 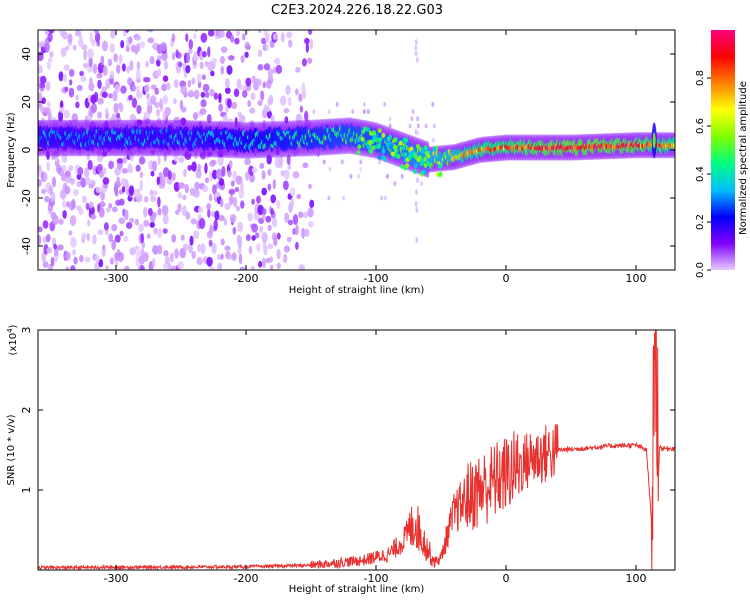 I want to click on y-tick-label: 1, so click(x=26, y=490).